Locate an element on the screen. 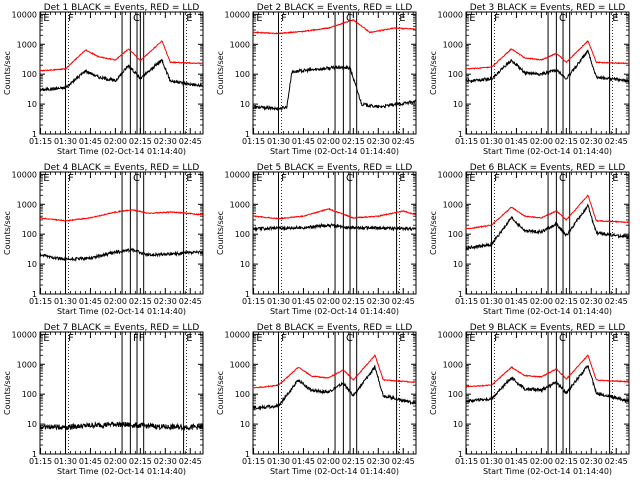 This screenshot has width=640, height=480. panel-title: Det 3 BLACK = Events, RED = LLD is located at coordinates (548, 8).